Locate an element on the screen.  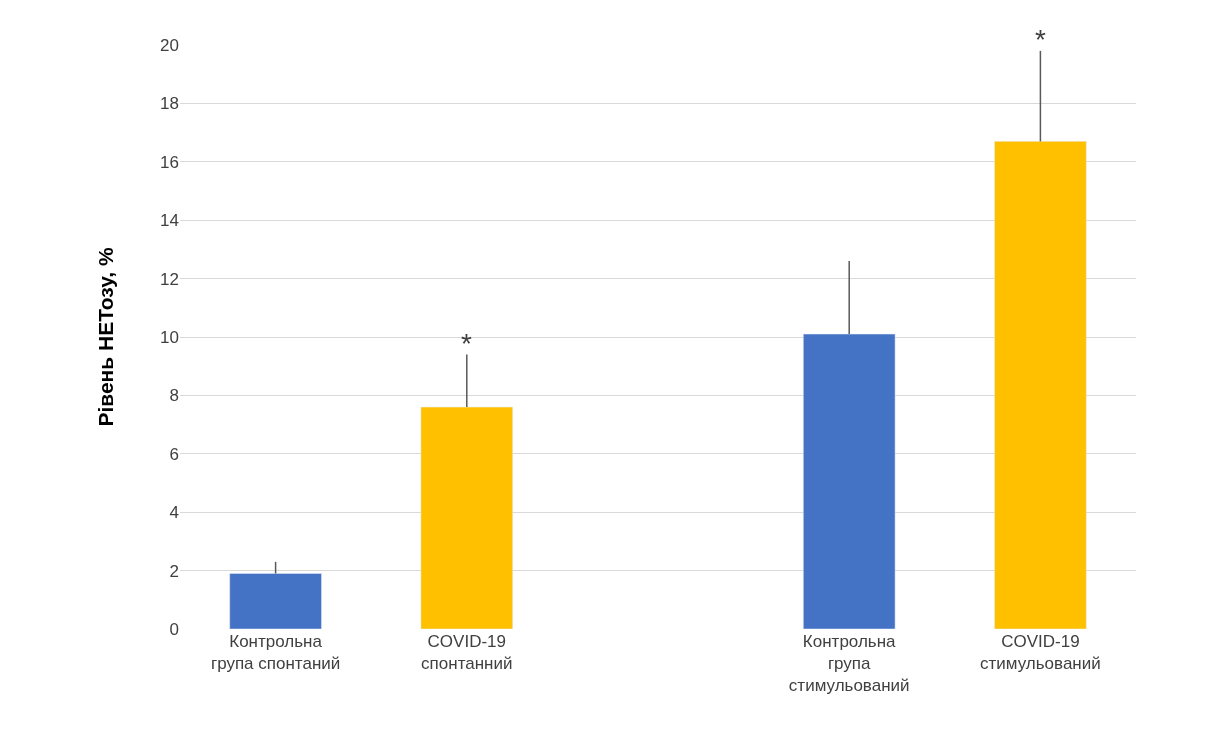
x-tick-label: Контрольна група стимульований is located at coordinates (849, 664).